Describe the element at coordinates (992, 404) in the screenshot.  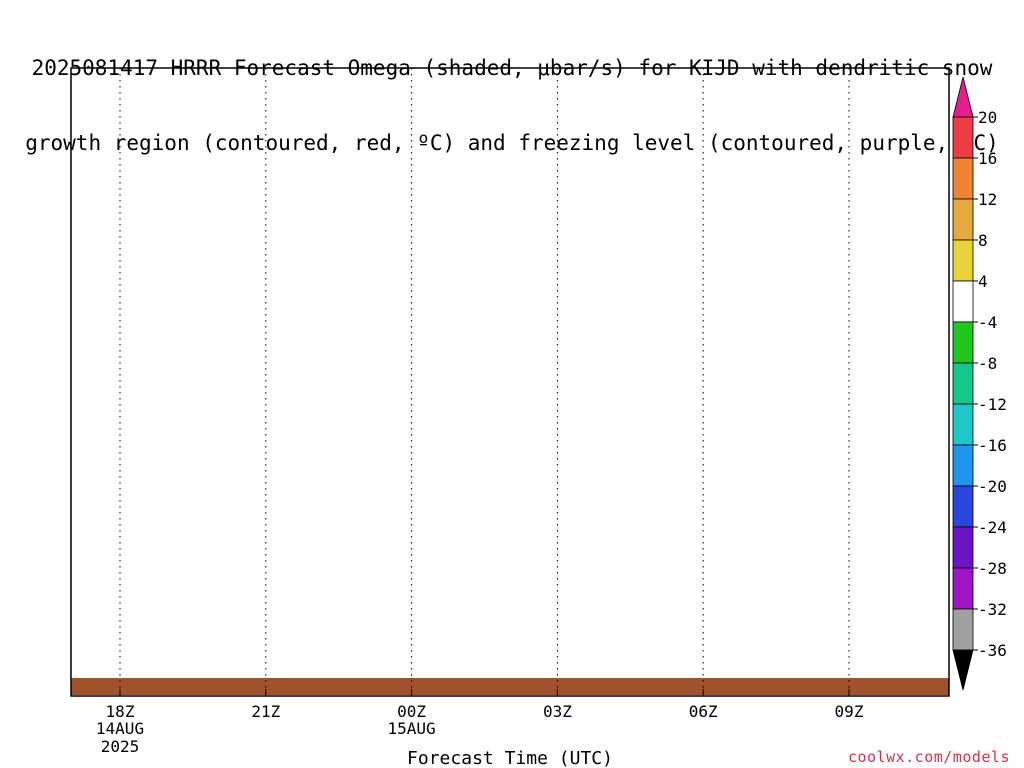
I see `colorbar-label: -12` at that location.